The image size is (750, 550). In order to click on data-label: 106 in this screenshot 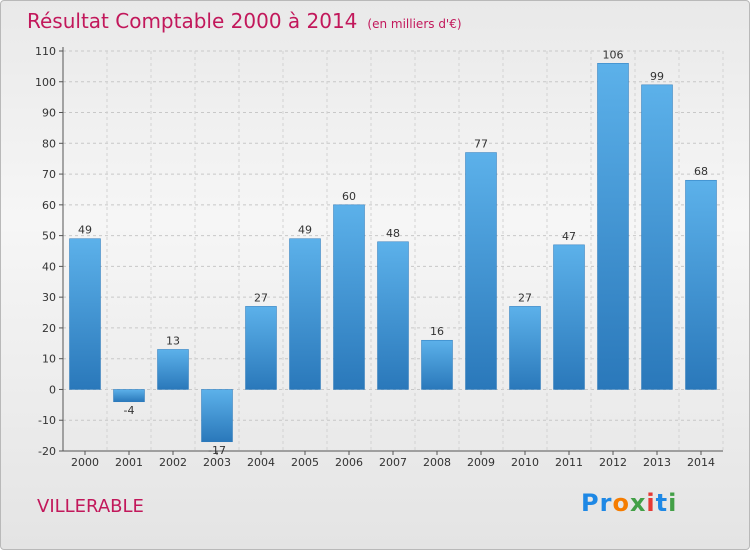, I will do `click(613, 54)`.